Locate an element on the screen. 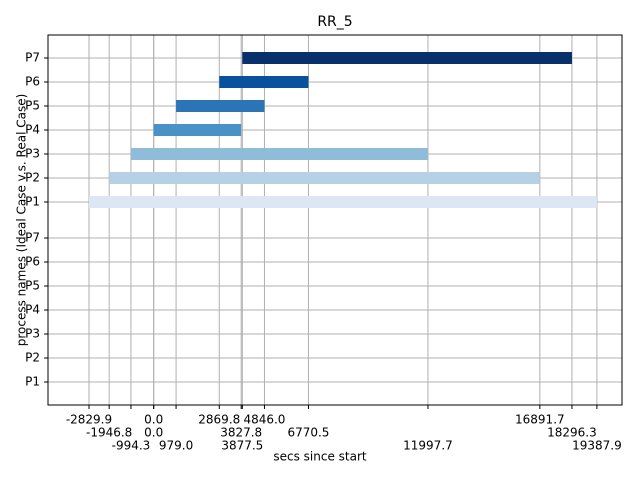 The width and height of the screenshot is (640, 484). x-tick-label: 18296.3 is located at coordinates (572, 433).